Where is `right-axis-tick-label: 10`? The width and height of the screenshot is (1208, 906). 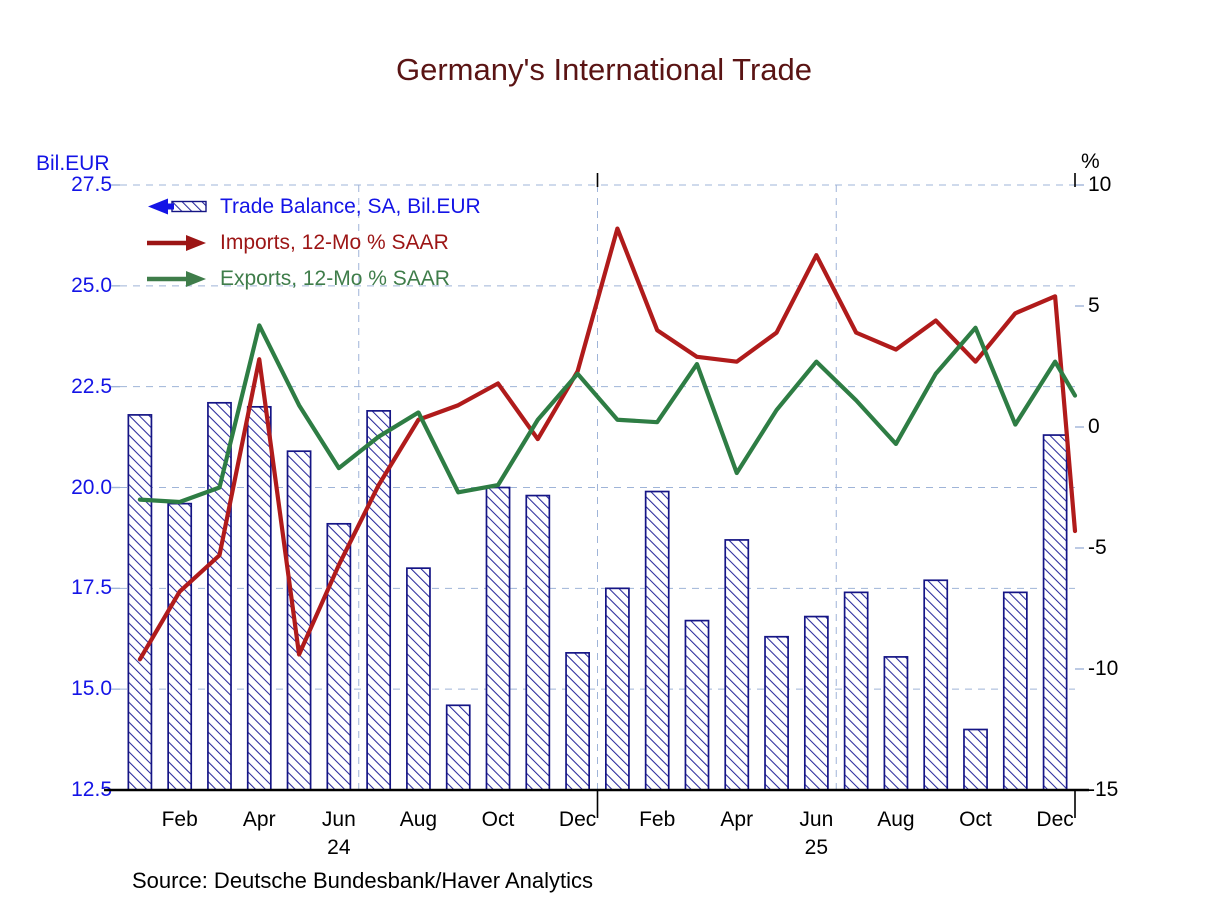
right-axis-tick-label: 10 is located at coordinates (1100, 184).